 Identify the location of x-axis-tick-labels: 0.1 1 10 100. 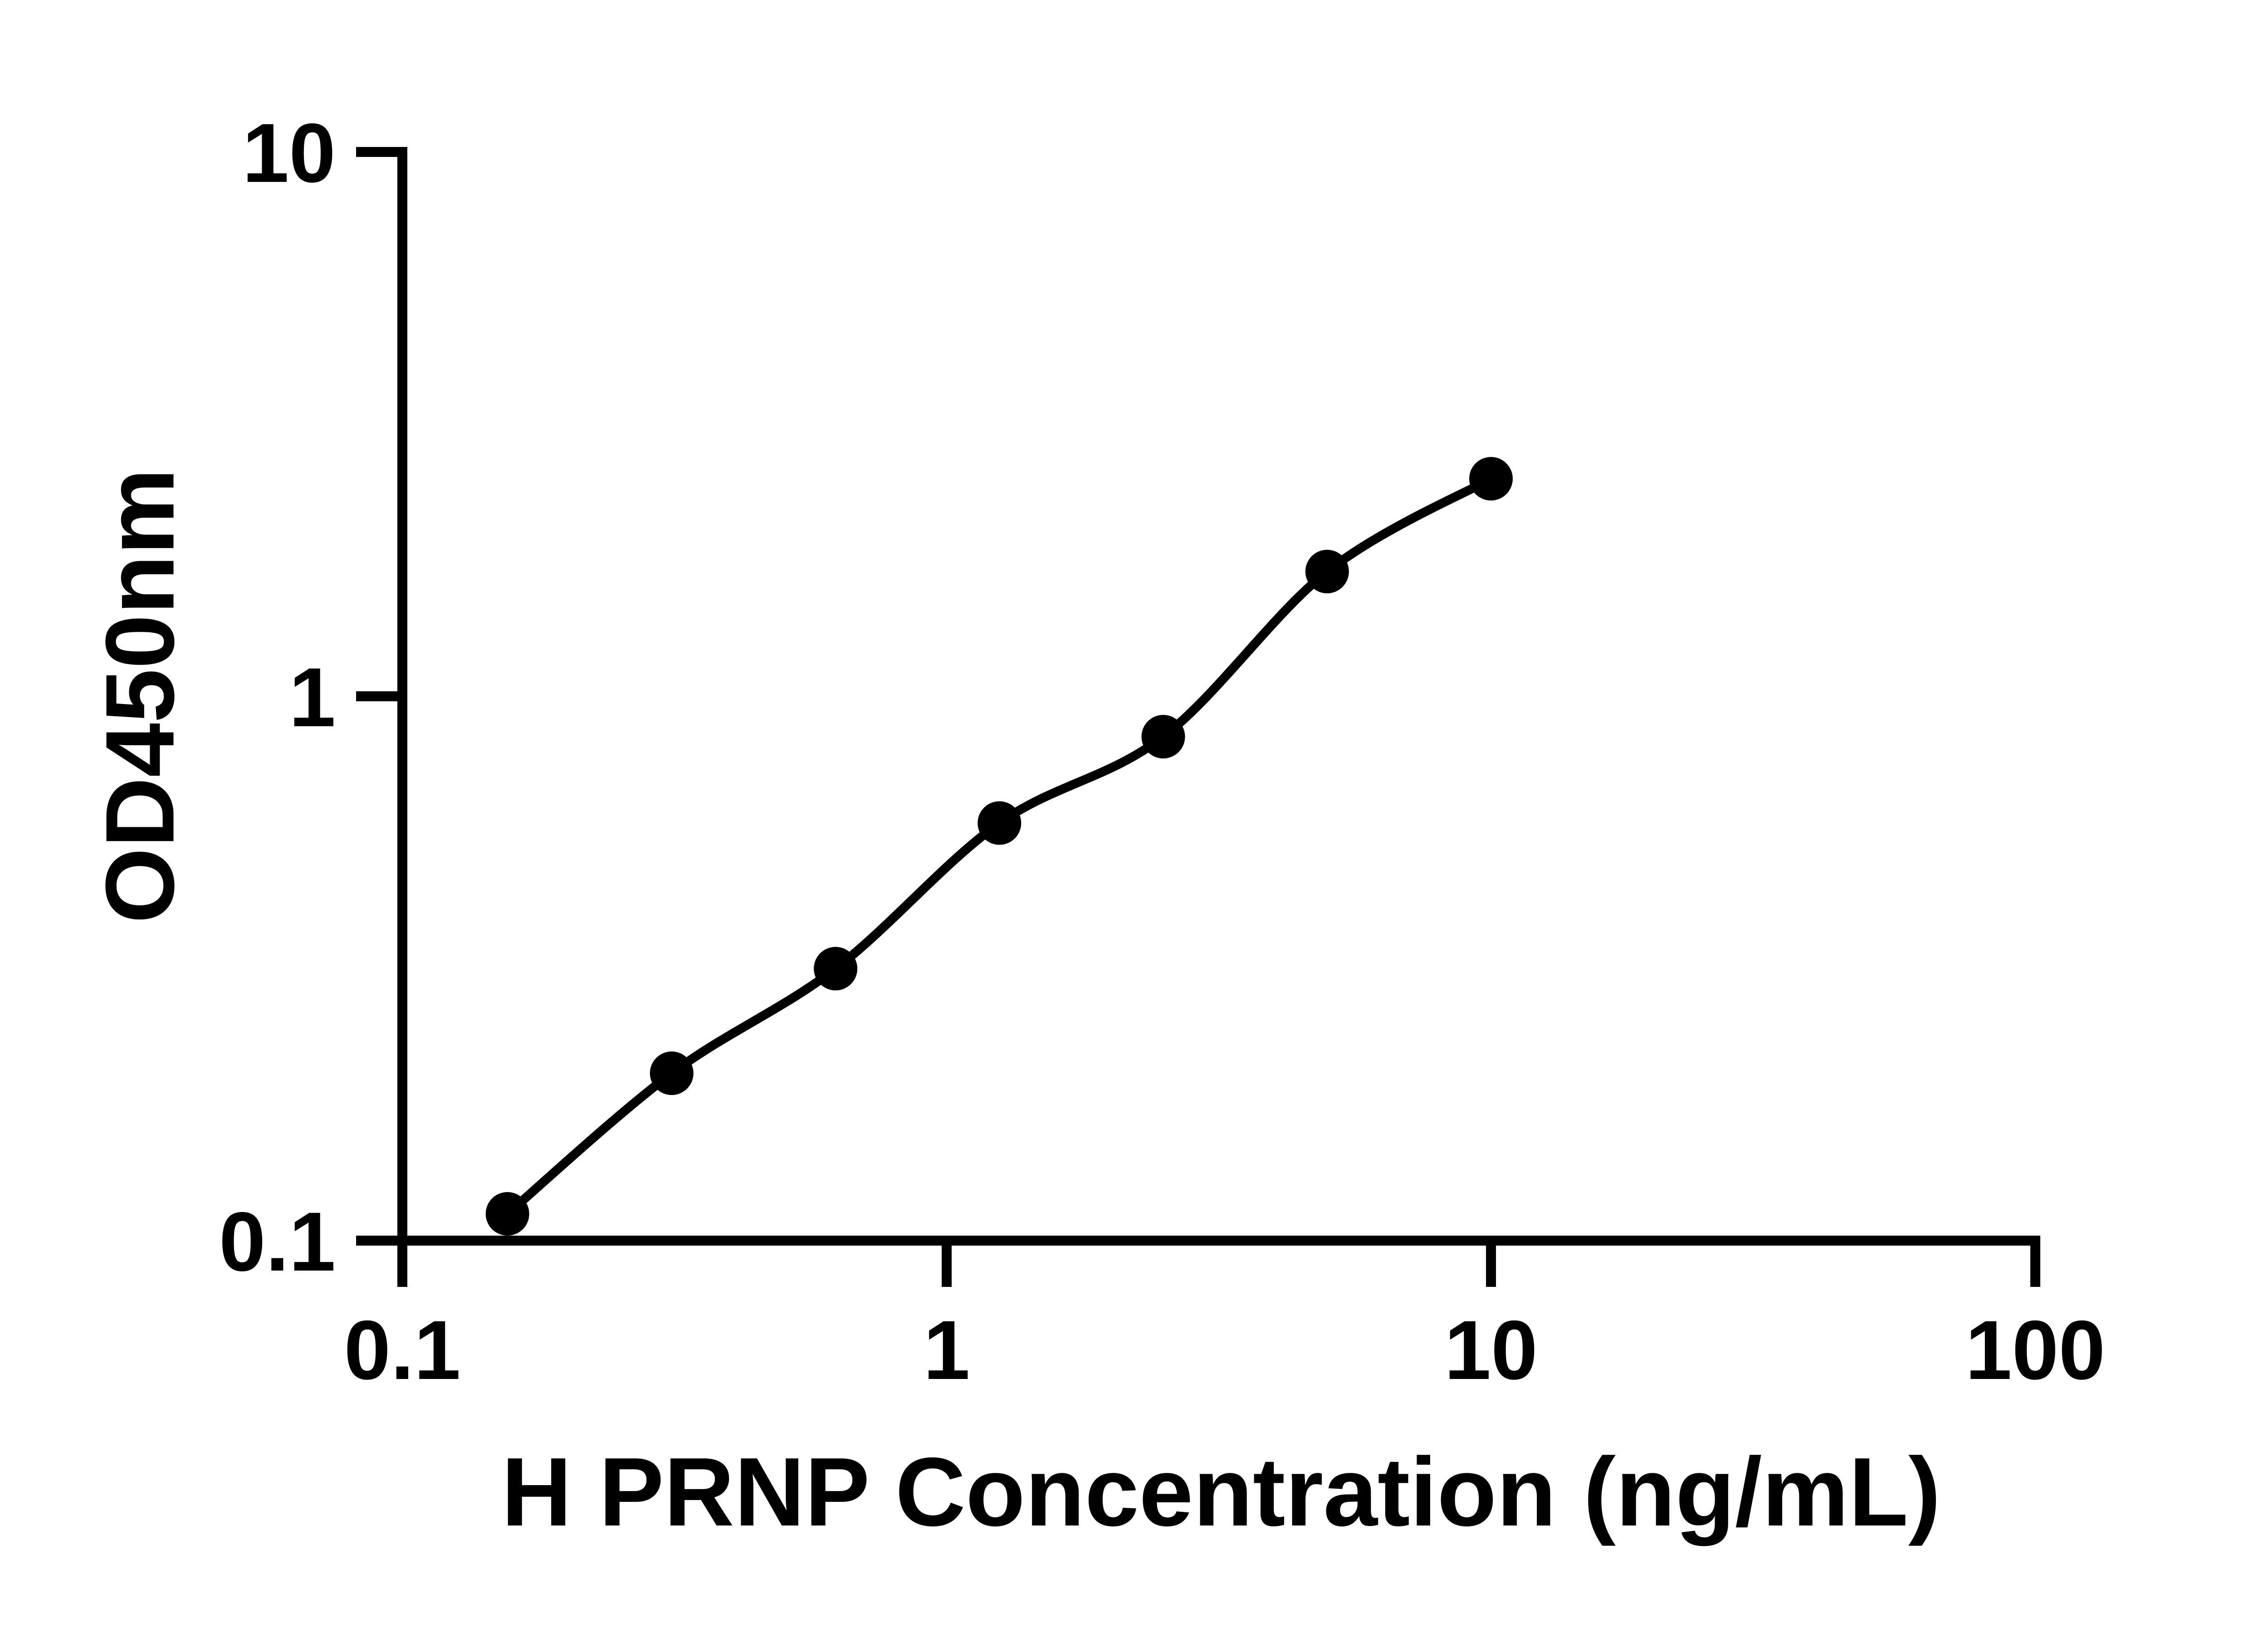
(1224, 1350).